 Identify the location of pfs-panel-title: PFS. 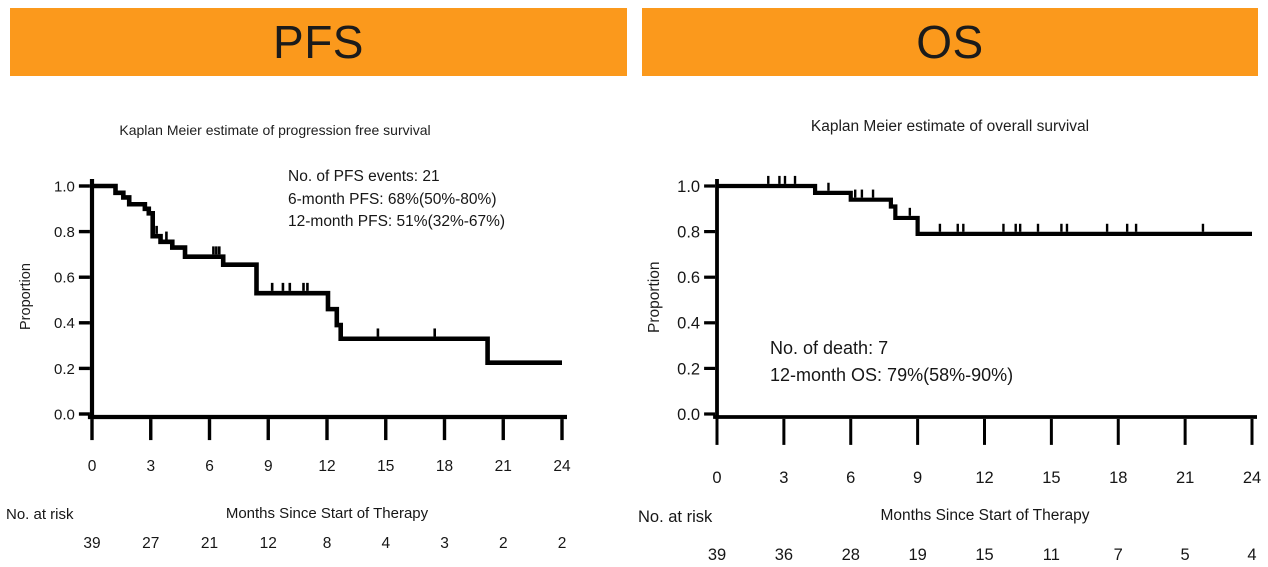
(318, 42).